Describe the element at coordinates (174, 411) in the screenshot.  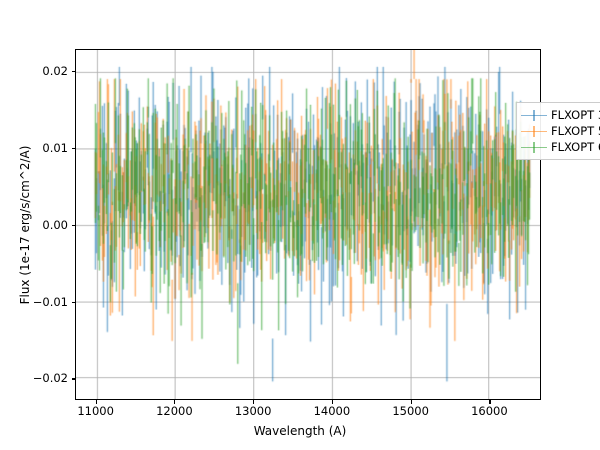
I see `x-tick-label: 12000` at that location.